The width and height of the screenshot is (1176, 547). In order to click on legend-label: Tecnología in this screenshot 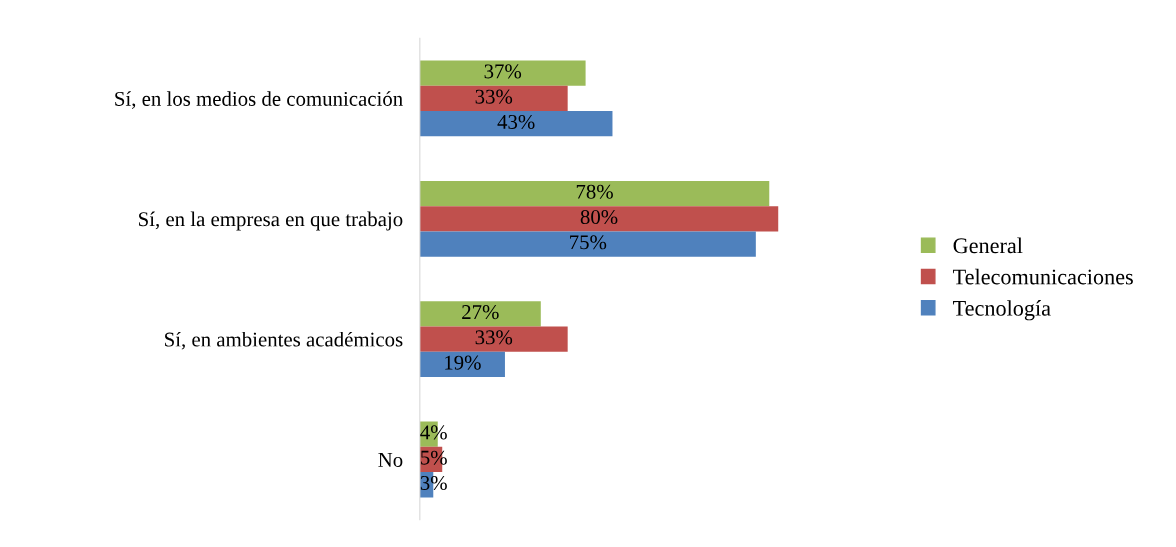, I will do `click(1002, 310)`.